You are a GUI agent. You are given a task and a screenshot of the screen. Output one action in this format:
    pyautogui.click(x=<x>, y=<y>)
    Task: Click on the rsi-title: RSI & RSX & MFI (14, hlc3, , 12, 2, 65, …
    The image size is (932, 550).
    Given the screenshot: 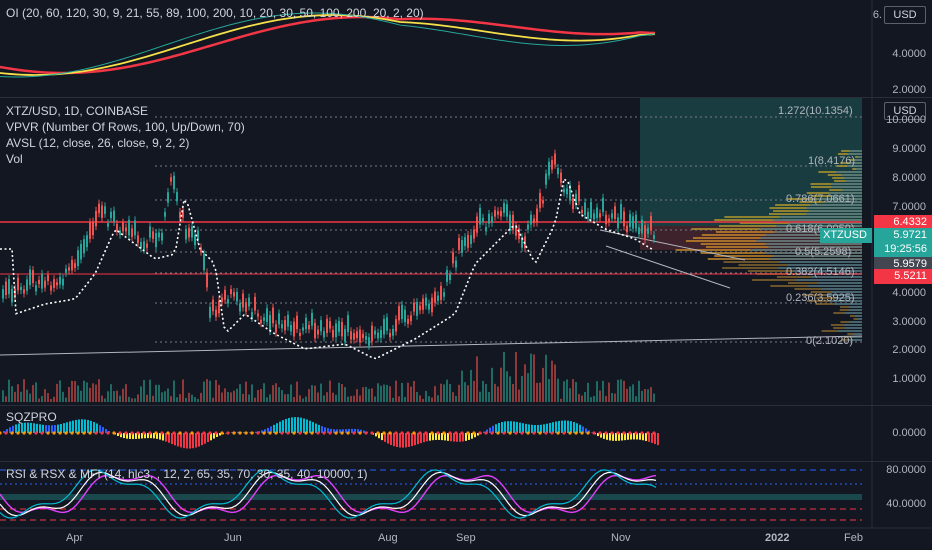 What is the action you would take?
    pyautogui.click(x=187, y=474)
    